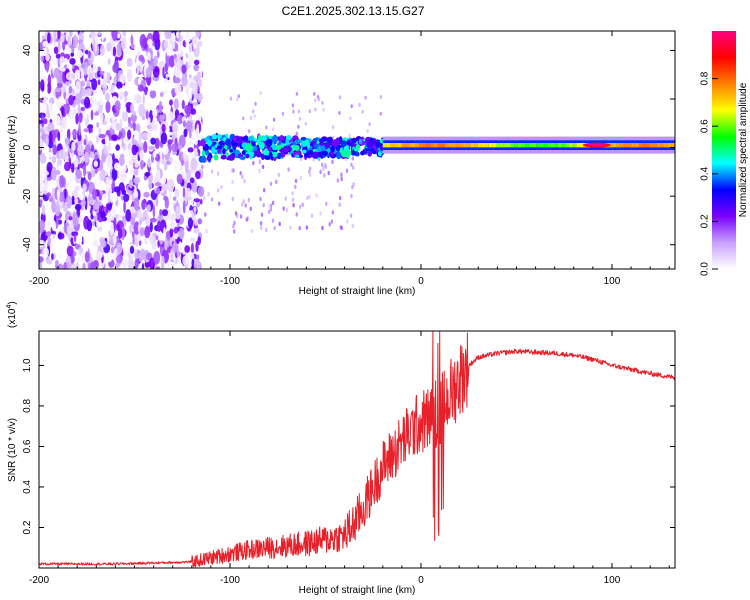 The width and height of the screenshot is (750, 600). What do you see at coordinates (27, 99) in the screenshot?
I see `spectrogram-y-tick-label: 20` at bounding box center [27, 99].